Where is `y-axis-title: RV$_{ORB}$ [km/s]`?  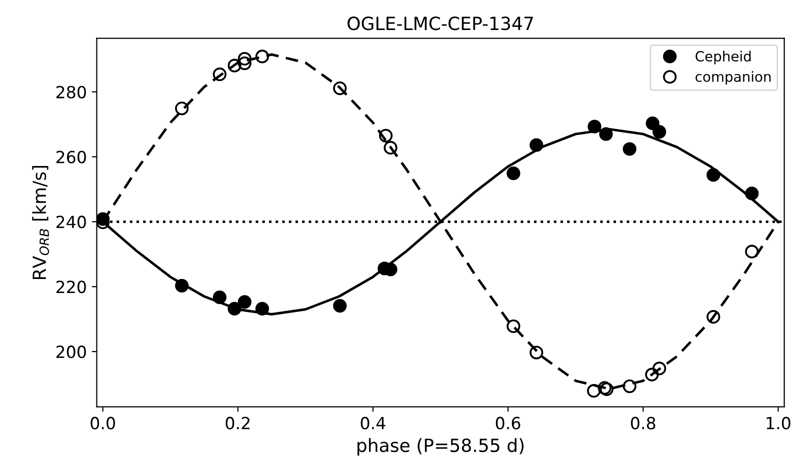 y-axis-title: RV$_{ORB}$ [km/s] is located at coordinates (41, 222).